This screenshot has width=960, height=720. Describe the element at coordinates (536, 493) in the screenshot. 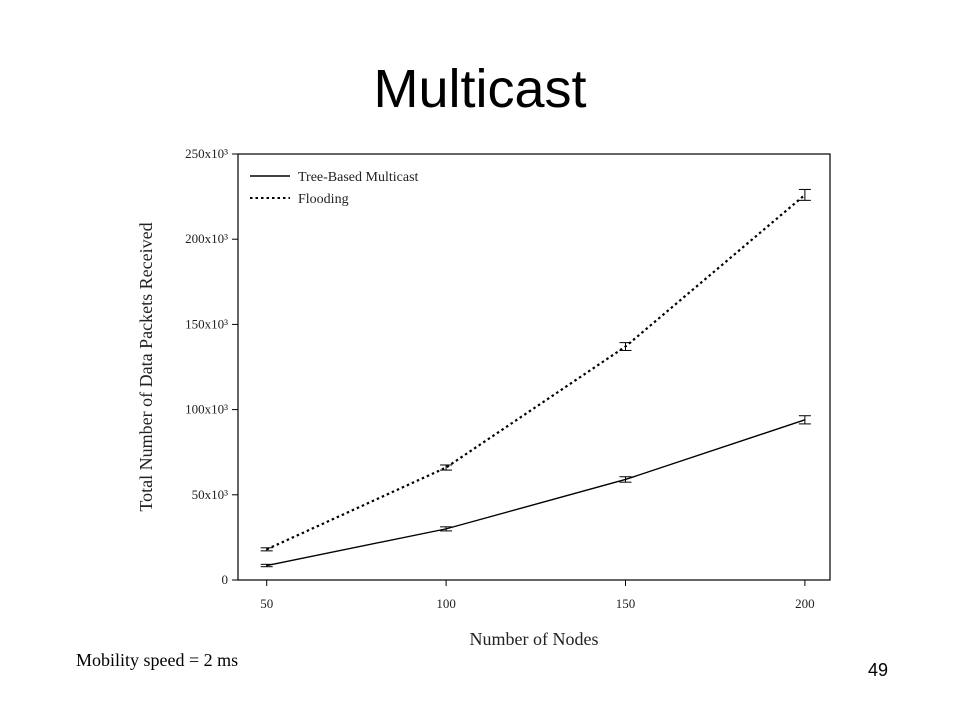

I see `series-line-tree-based-multicast` at that location.